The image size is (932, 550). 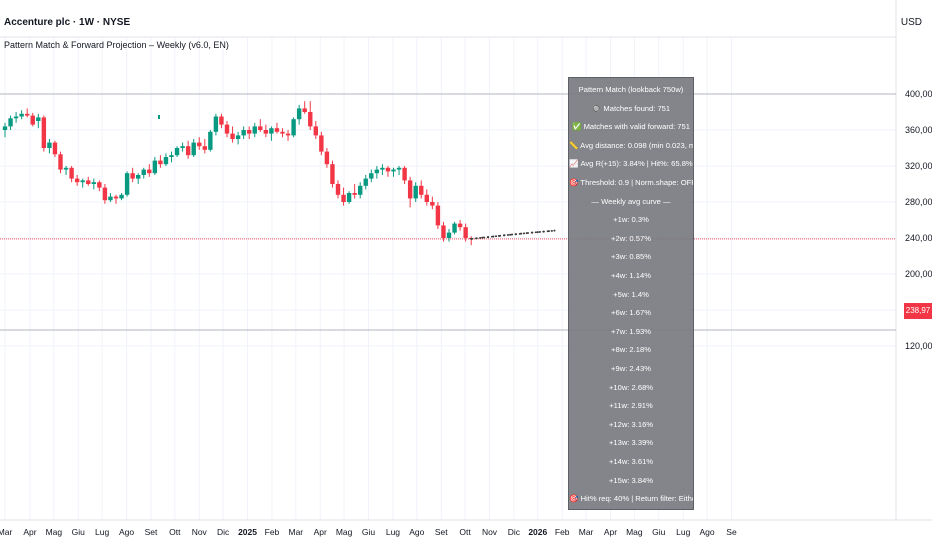 What do you see at coordinates (238, 173) in the screenshot?
I see `candles` at bounding box center [238, 173].